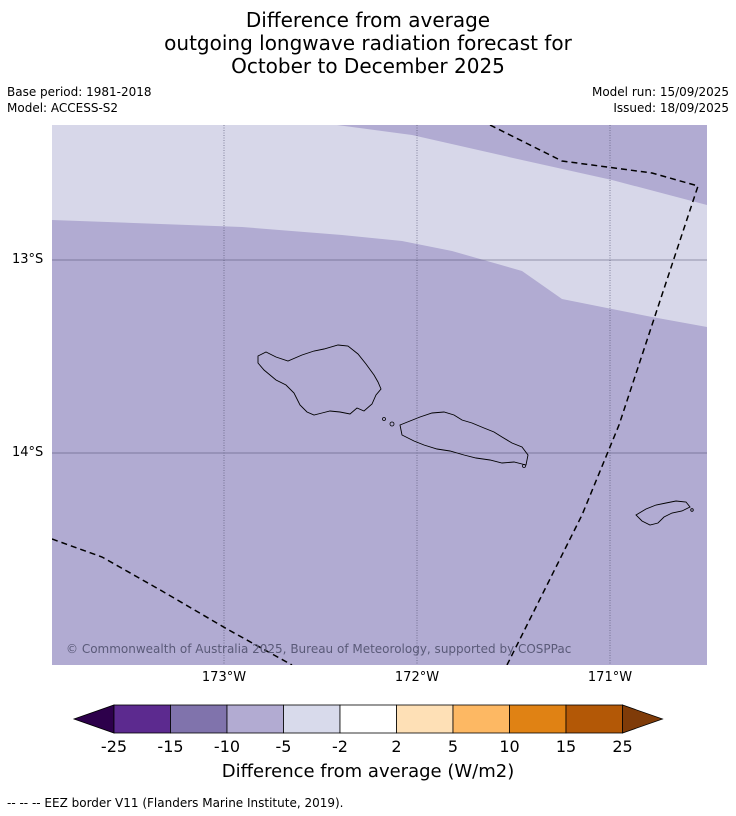 The height and width of the screenshot is (816, 736). I want to click on colorbar-tick-label: -25, so click(114, 746).